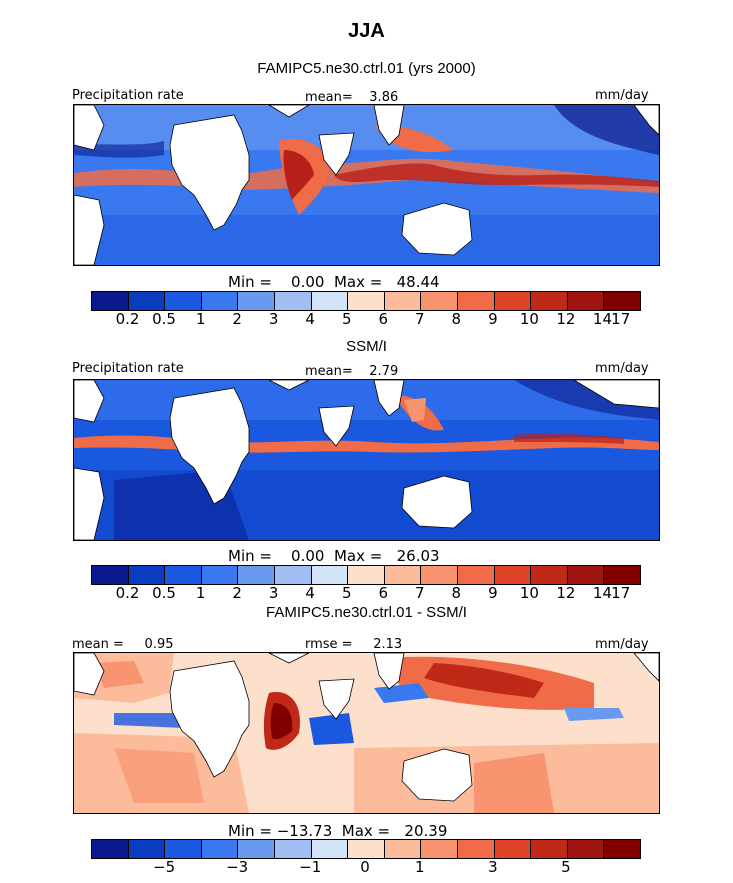 The width and height of the screenshot is (733, 883). I want to click on panel2-colorbar-ticks: 0.2 0.5 1 2 3 4 5 6 7 8 9 10 12 14 17, so click(366, 594).